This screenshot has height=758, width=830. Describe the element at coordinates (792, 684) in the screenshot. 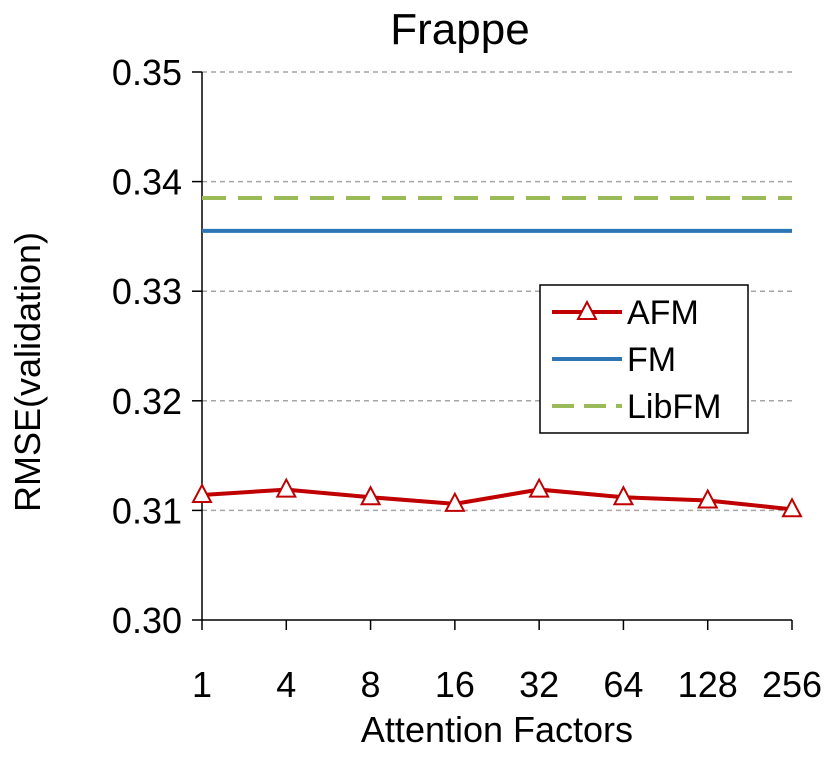

I see `x-tick-label: 256` at that location.